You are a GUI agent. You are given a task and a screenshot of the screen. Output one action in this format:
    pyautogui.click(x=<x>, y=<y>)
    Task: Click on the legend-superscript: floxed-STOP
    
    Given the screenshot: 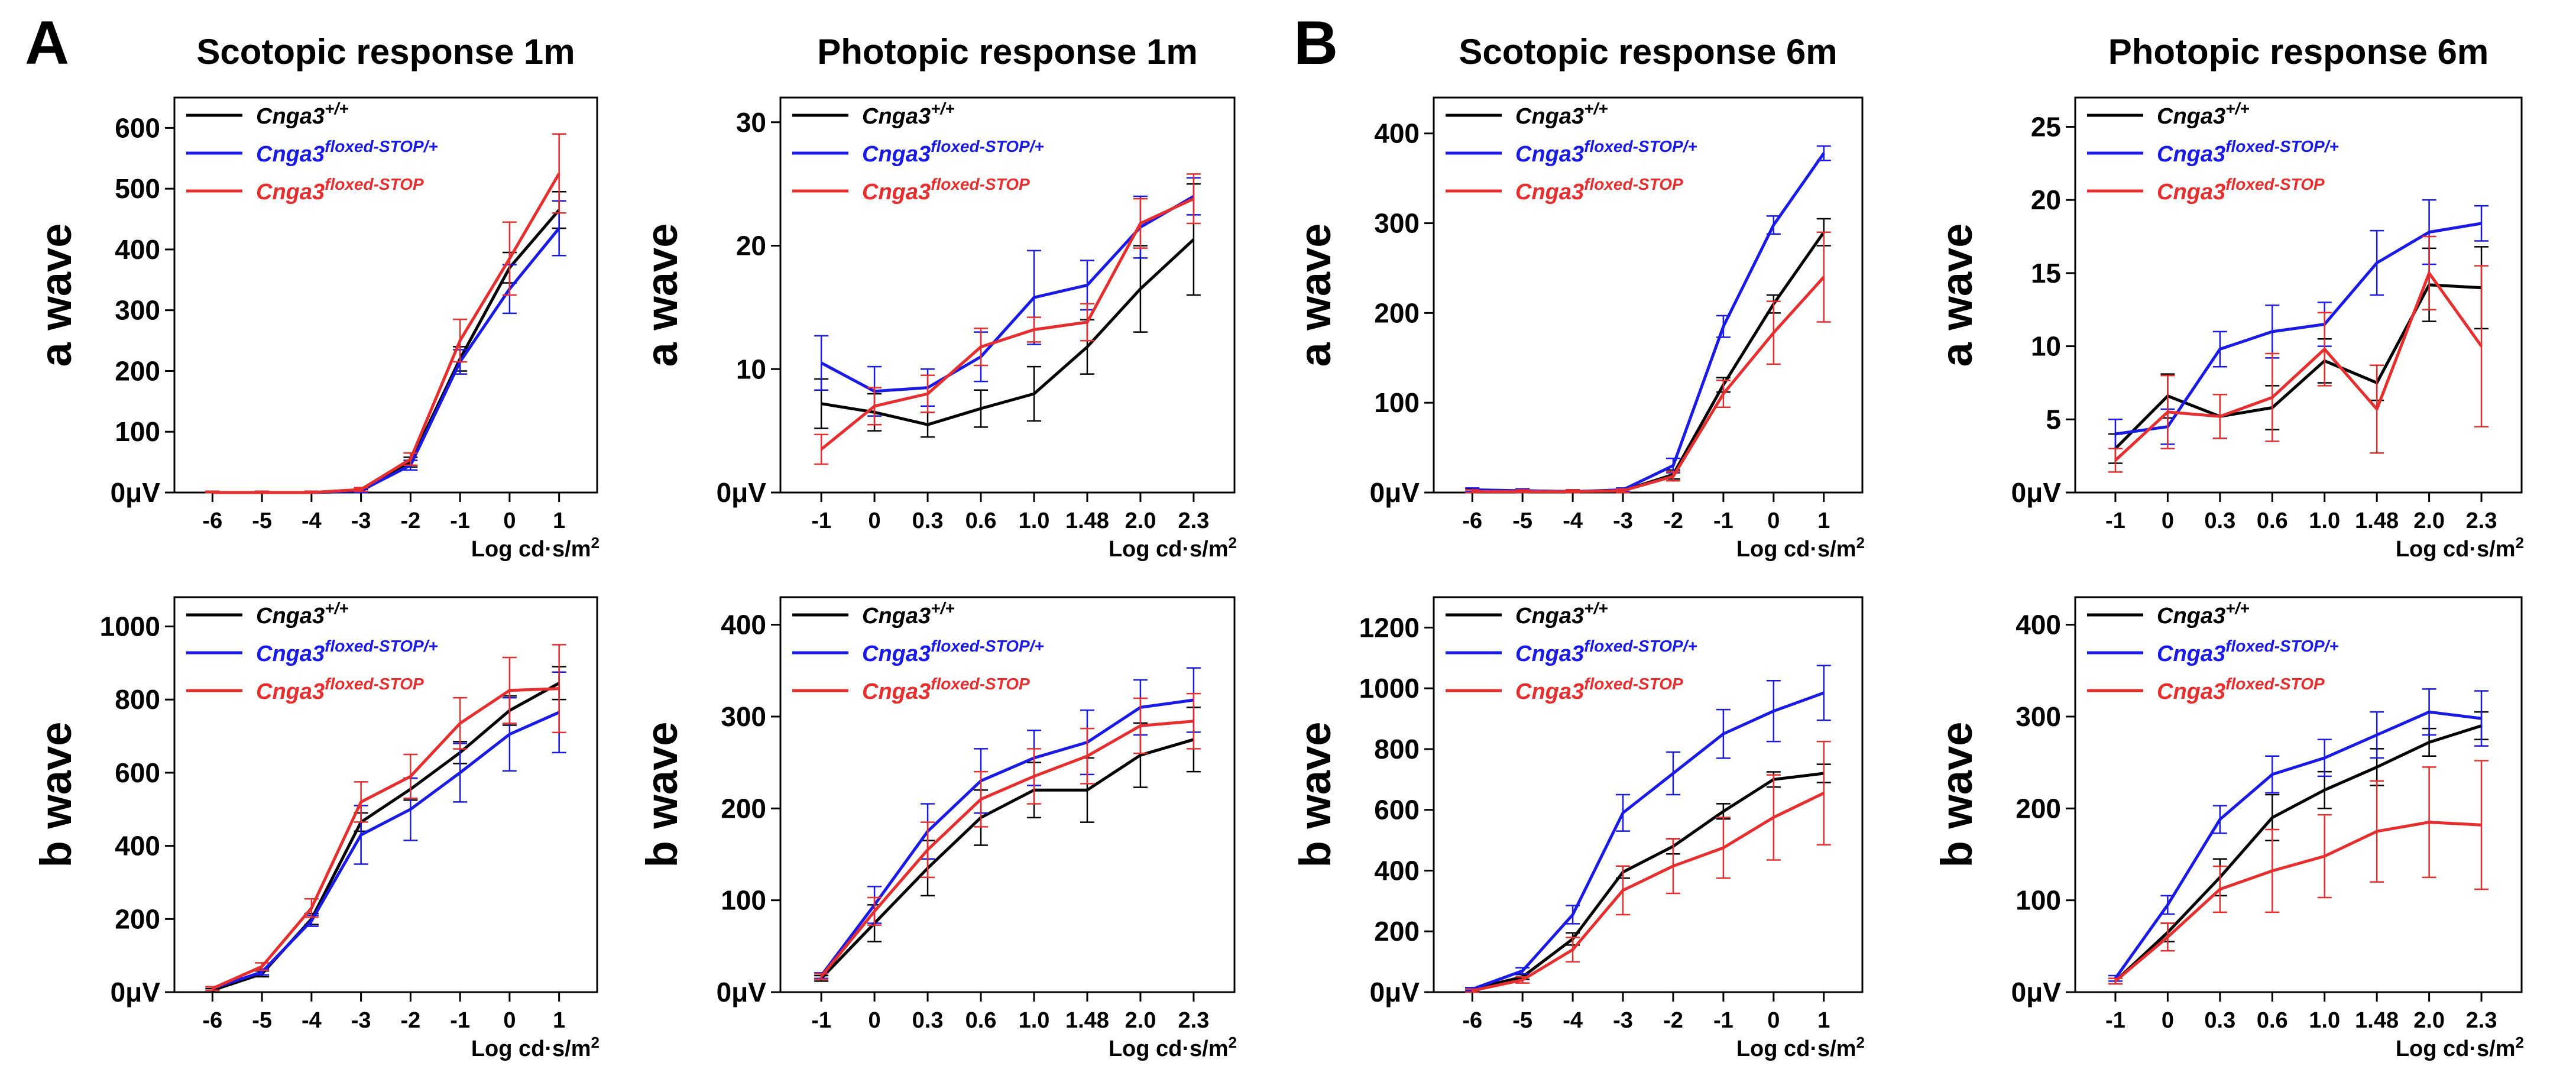 What is the action you would take?
    pyautogui.click(x=980, y=684)
    